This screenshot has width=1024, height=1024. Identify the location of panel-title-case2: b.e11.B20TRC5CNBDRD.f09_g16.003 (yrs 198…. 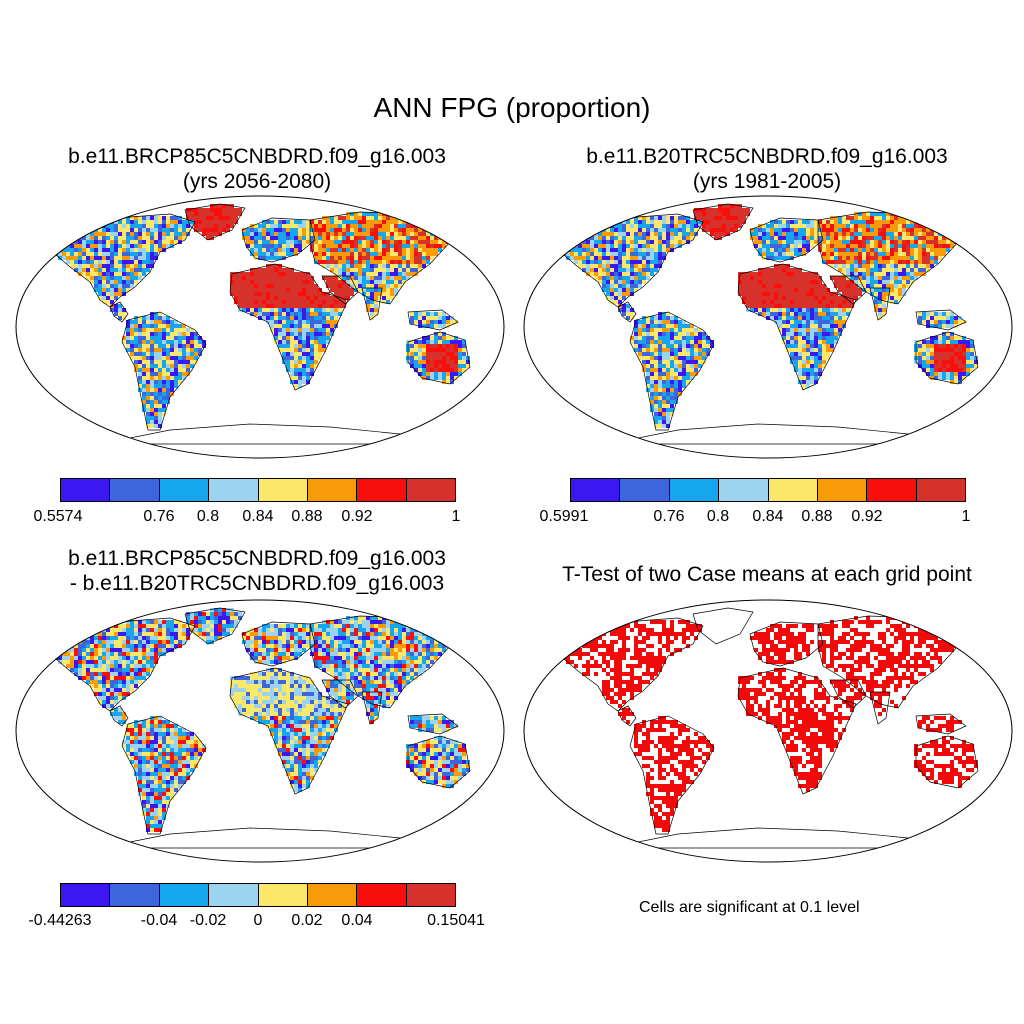
(767, 169).